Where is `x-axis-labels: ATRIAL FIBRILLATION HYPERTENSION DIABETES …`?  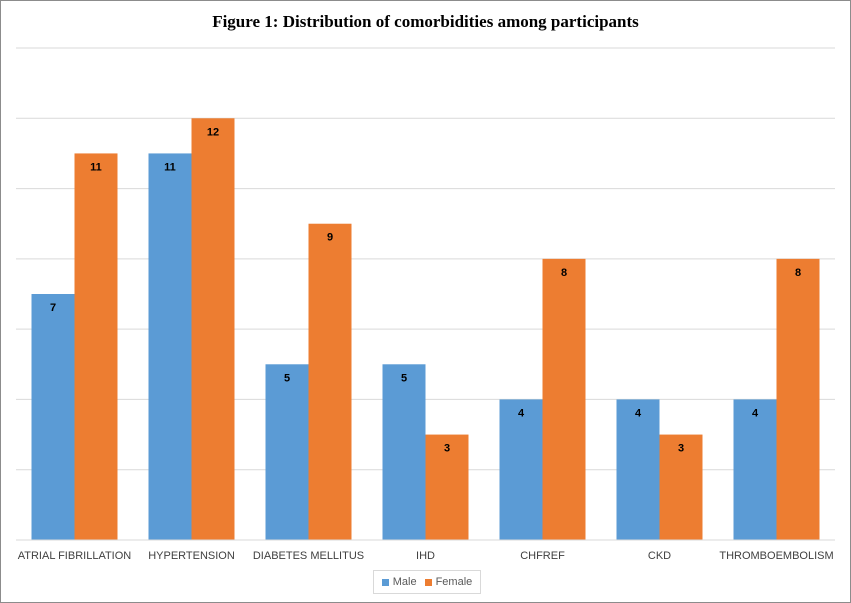
x-axis-labels: ATRIAL FIBRILLATION HYPERTENSION DIABETES … is located at coordinates (426, 556).